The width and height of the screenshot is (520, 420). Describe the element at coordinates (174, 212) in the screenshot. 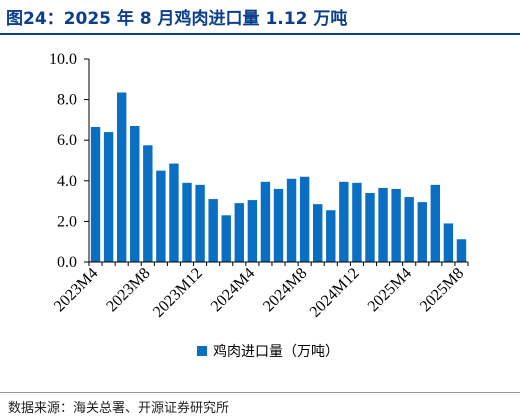

I see `bar-2023M10` at that location.